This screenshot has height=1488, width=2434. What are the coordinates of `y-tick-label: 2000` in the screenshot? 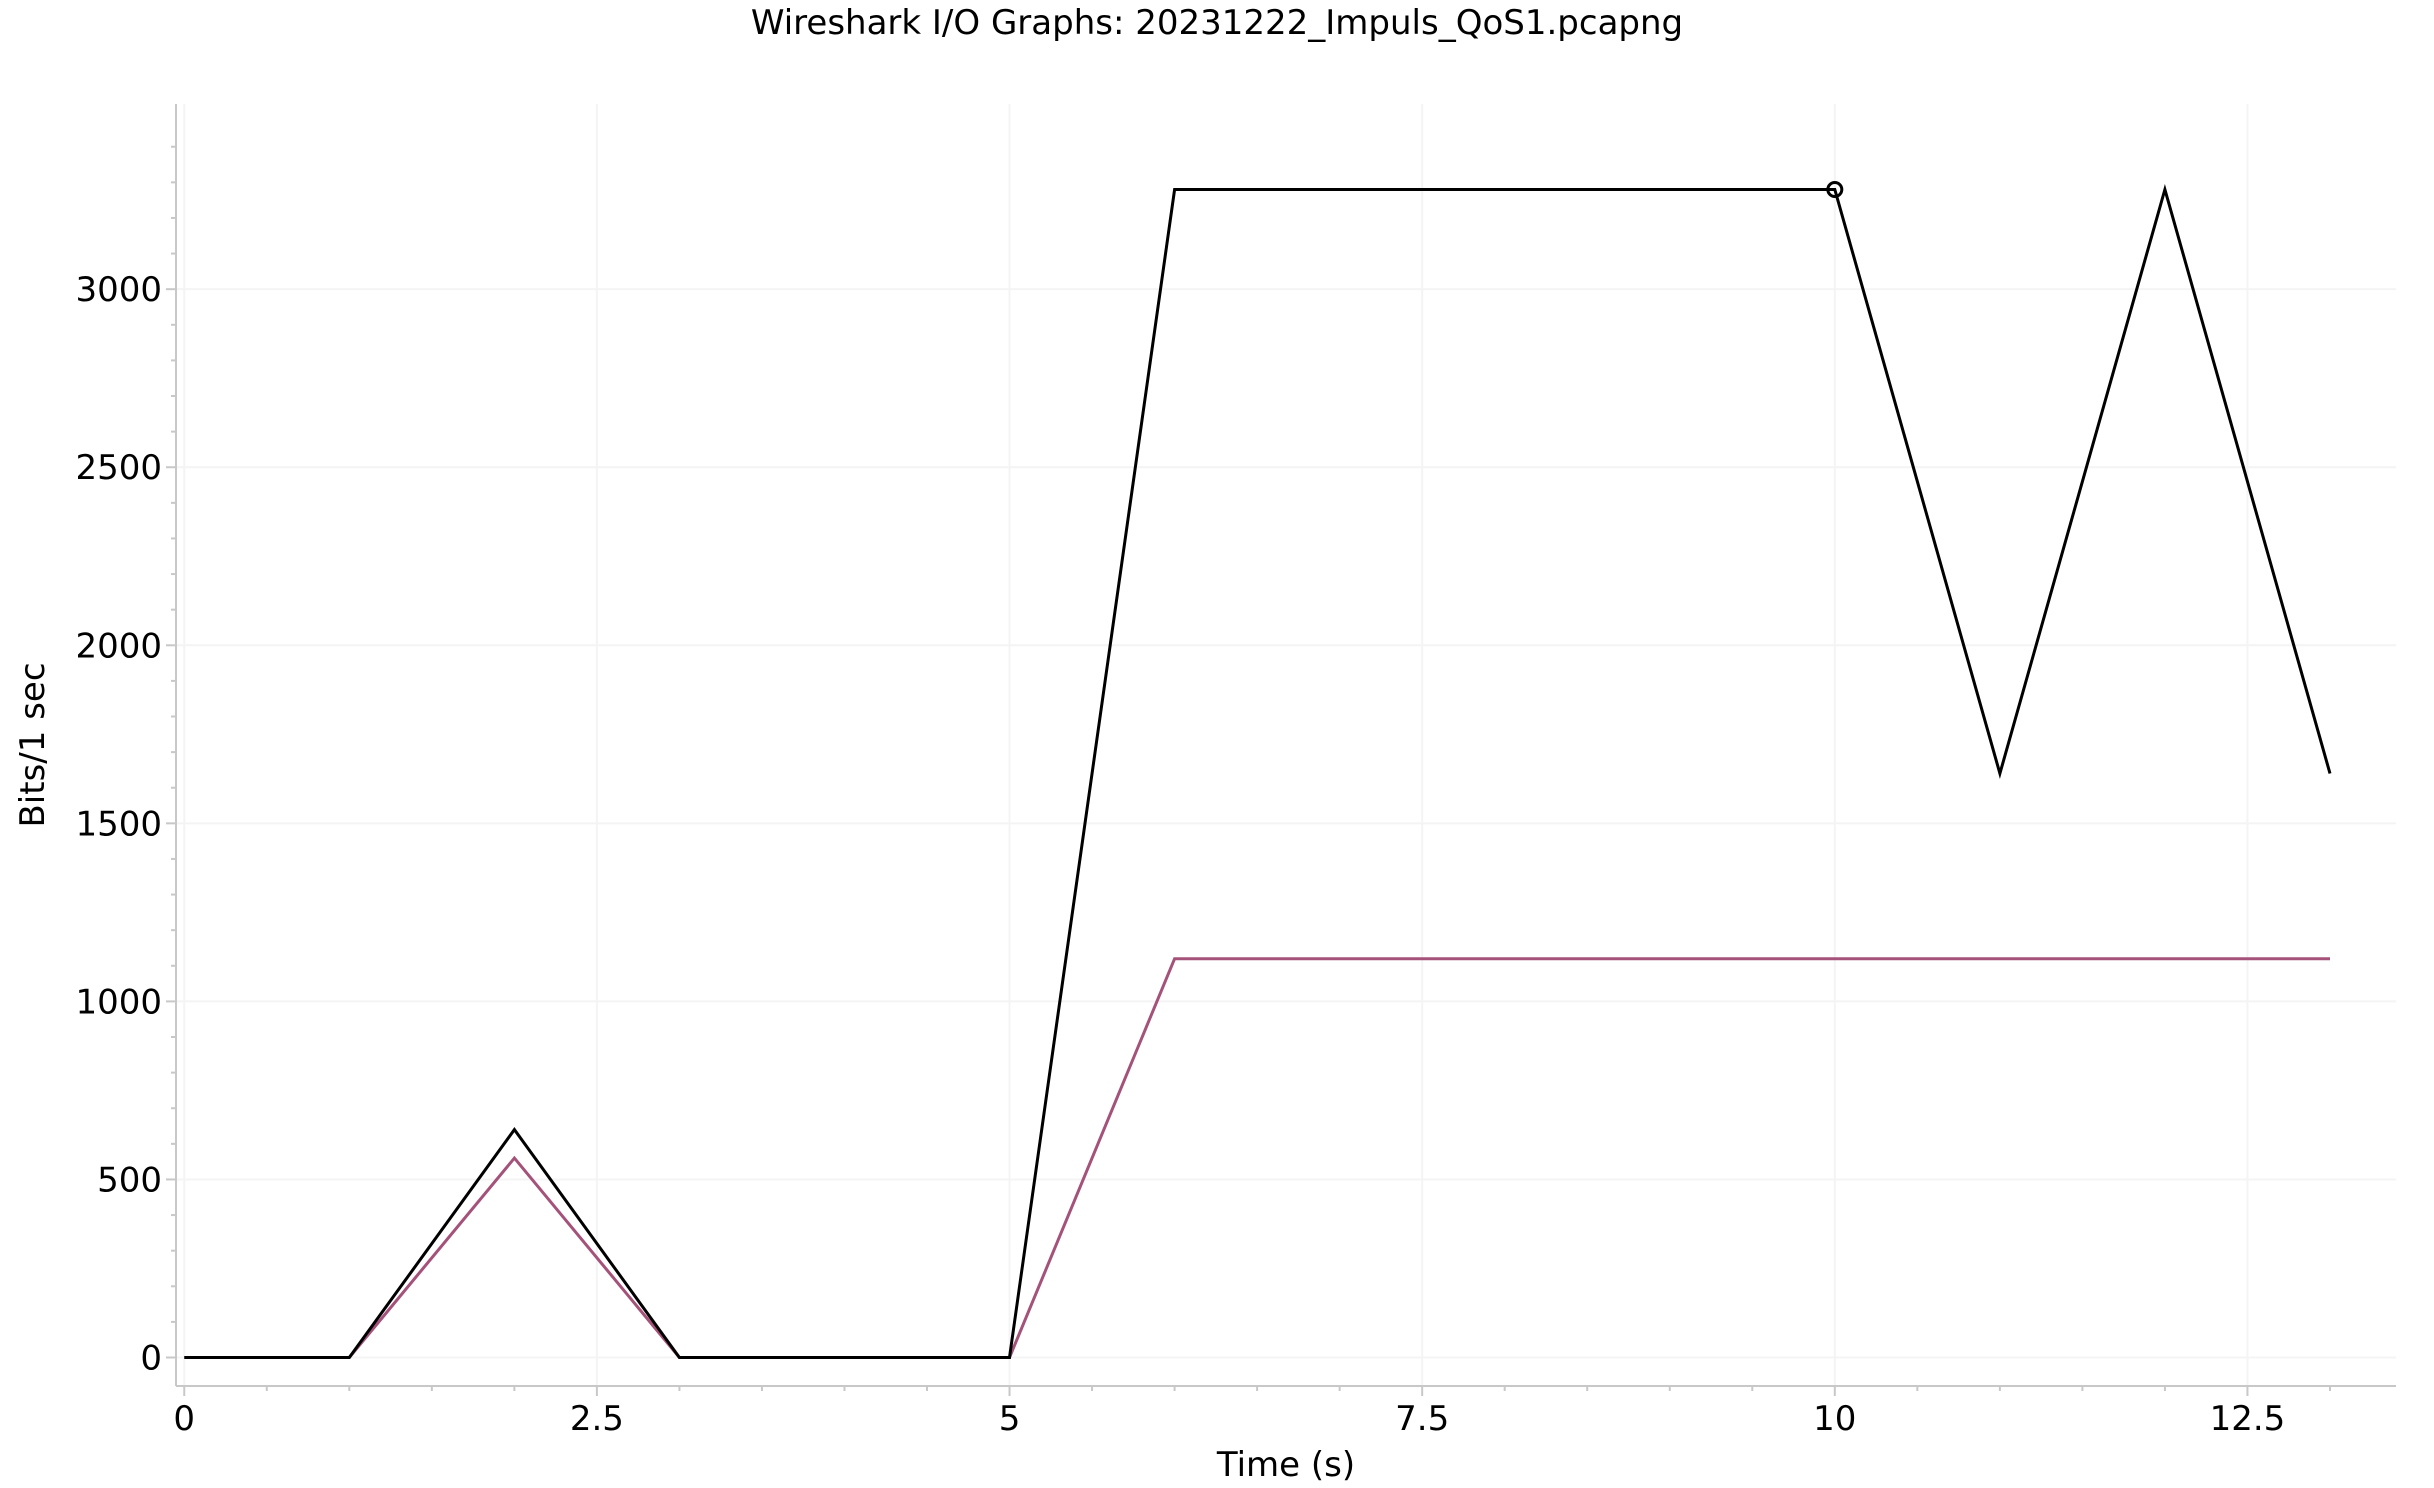 It's located at (118, 646).